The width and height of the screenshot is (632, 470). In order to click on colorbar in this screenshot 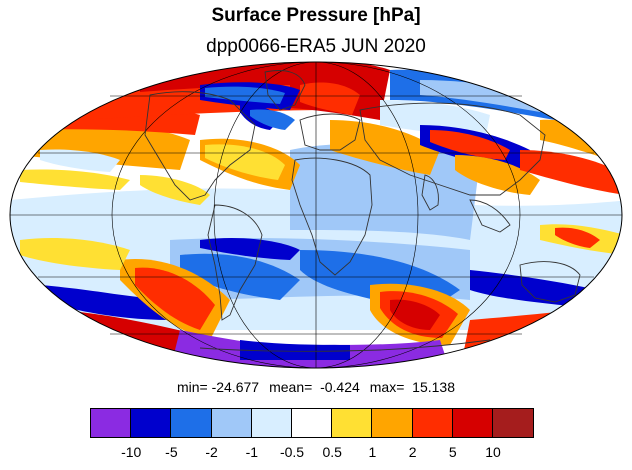, I will do `click(312, 423)`.